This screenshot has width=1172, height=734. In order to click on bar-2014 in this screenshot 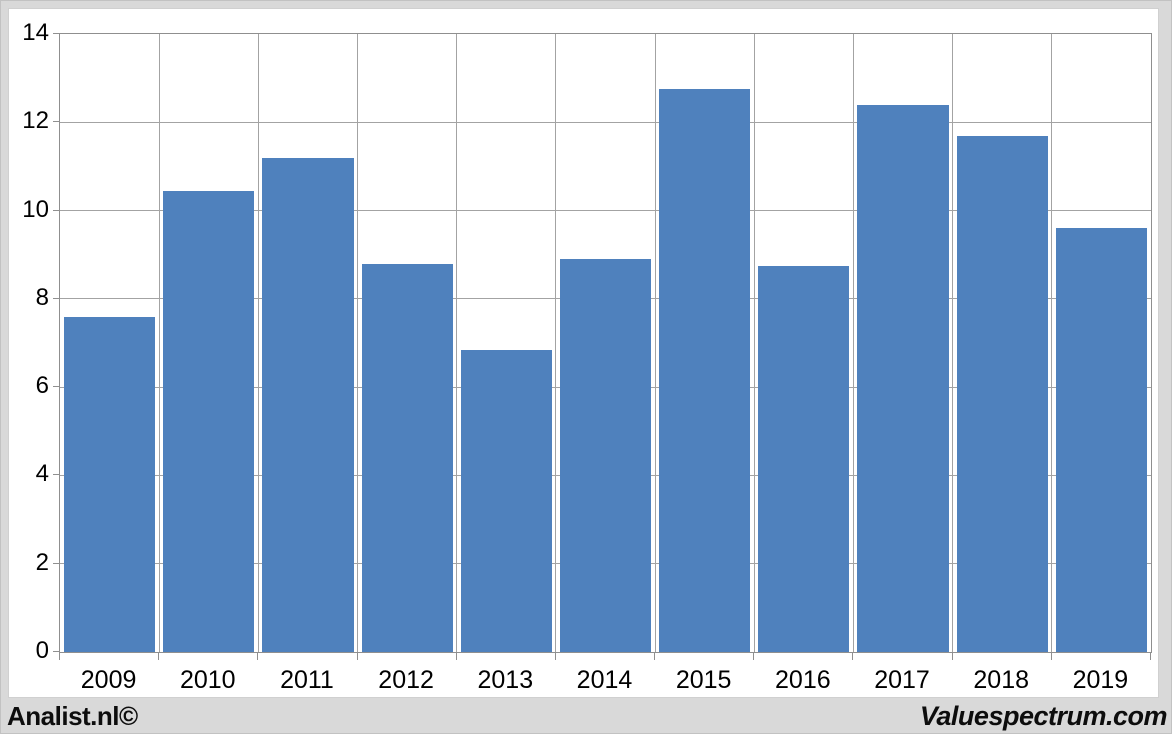, I will do `click(605, 455)`.